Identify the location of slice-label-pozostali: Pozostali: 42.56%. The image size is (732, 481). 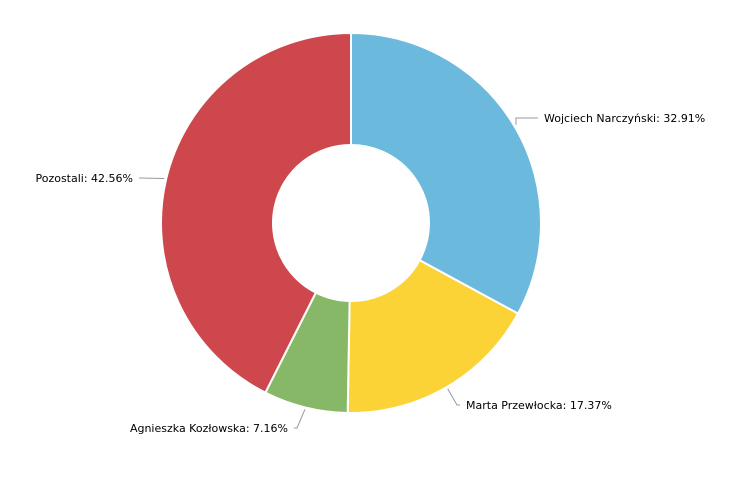
(84, 178).